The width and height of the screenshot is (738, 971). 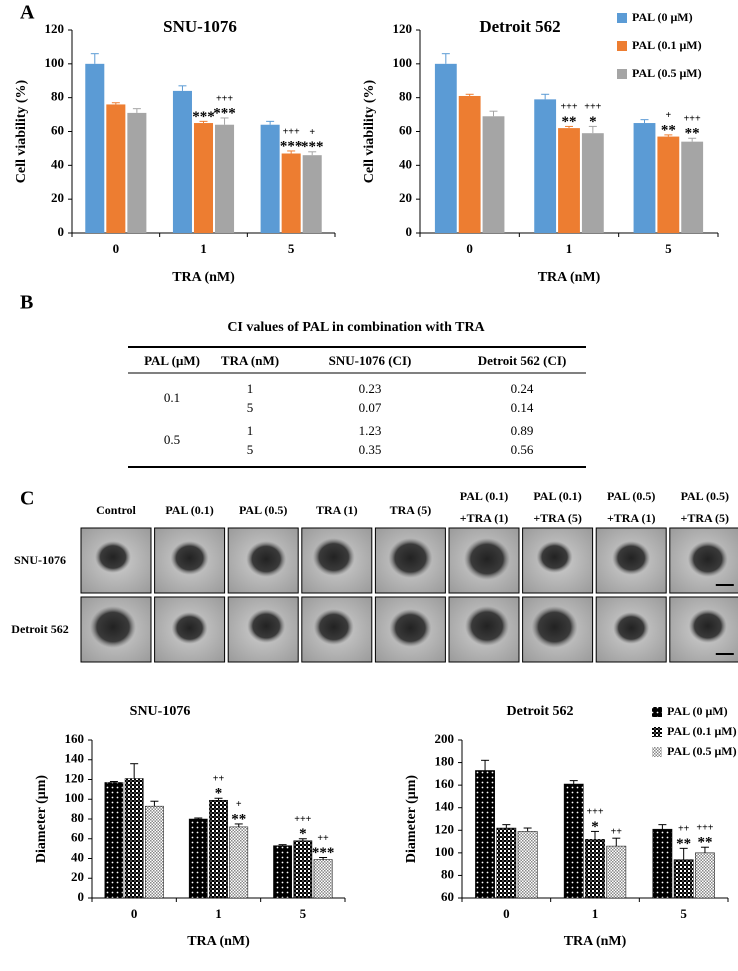 What do you see at coordinates (61, 231) in the screenshot?
I see `y-tick-label: 0` at bounding box center [61, 231].